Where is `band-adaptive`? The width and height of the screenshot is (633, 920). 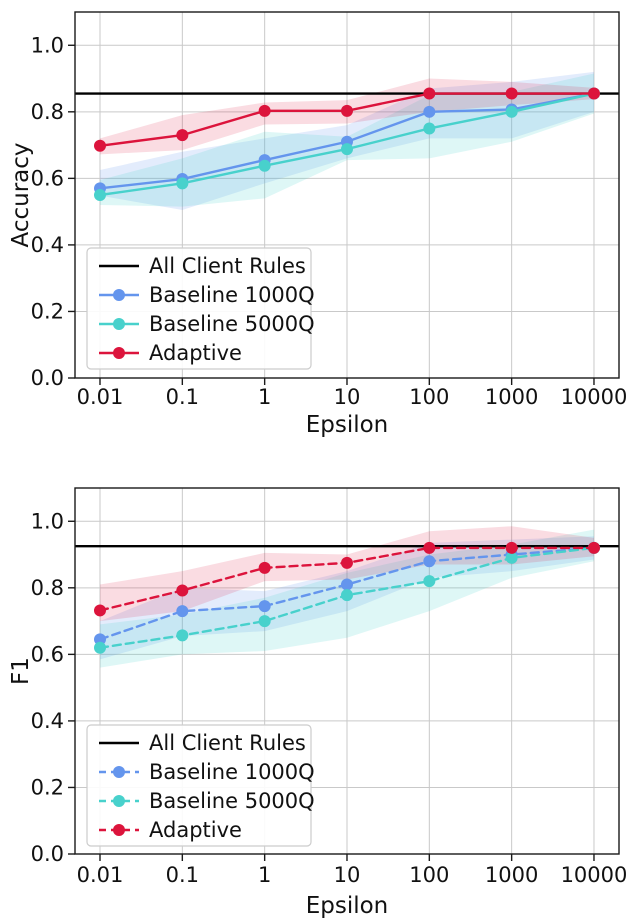 band-adaptive is located at coordinates (347, 574).